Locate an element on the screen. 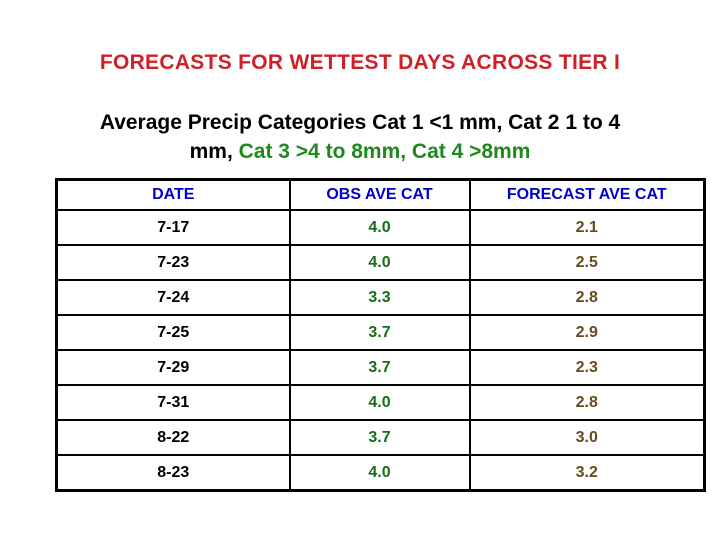 This screenshot has height=540, width=720. table-row: 7-24 3.3 2.8 is located at coordinates (380, 297).